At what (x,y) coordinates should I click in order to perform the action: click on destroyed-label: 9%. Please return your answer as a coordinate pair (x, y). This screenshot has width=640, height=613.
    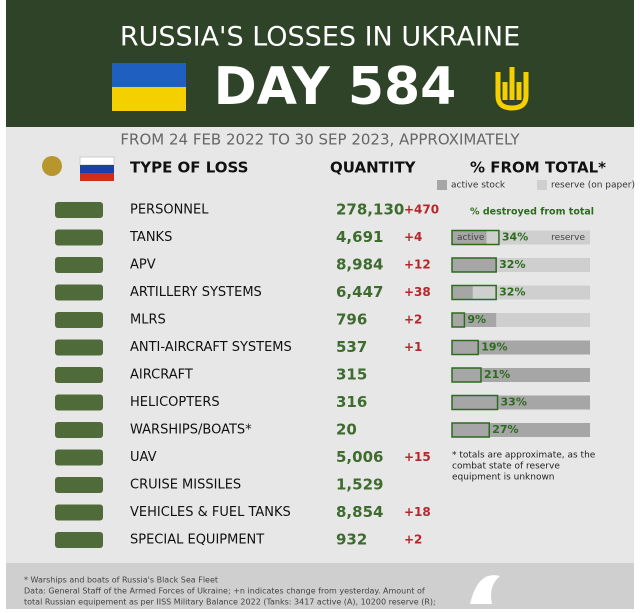
    Looking at the image, I should click on (476, 319).